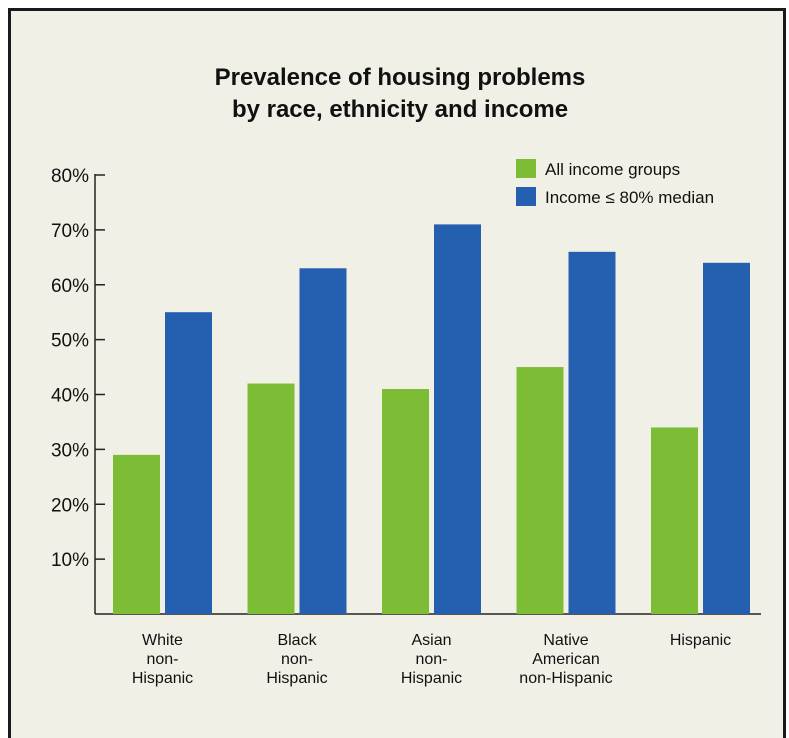  Describe the element at coordinates (70, 341) in the screenshot. I see `y-tick-label: 50%` at that location.